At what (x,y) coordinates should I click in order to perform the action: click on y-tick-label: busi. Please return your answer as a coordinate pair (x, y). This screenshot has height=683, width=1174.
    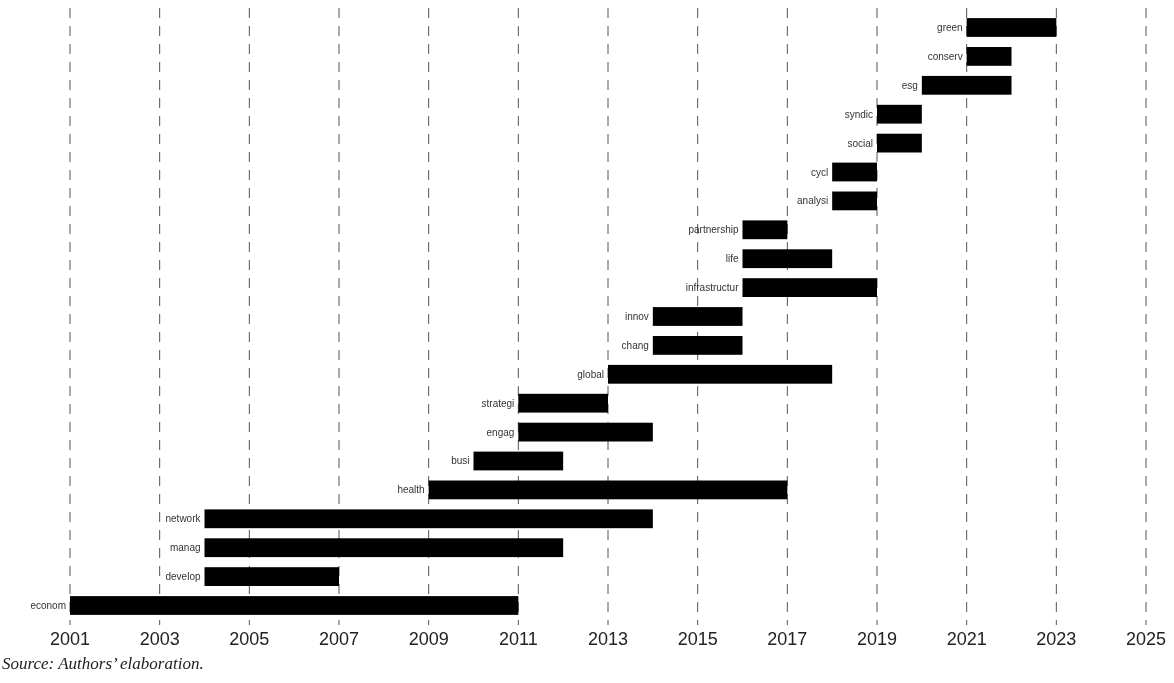
    Looking at the image, I should click on (460, 461).